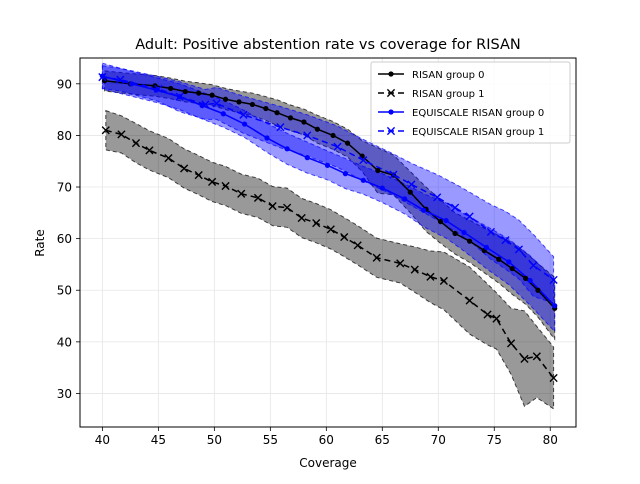 The image size is (640, 484). Describe the element at coordinates (478, 132) in the screenshot. I see `legend-label-4: EQUISCALE RISAN group 1` at that location.